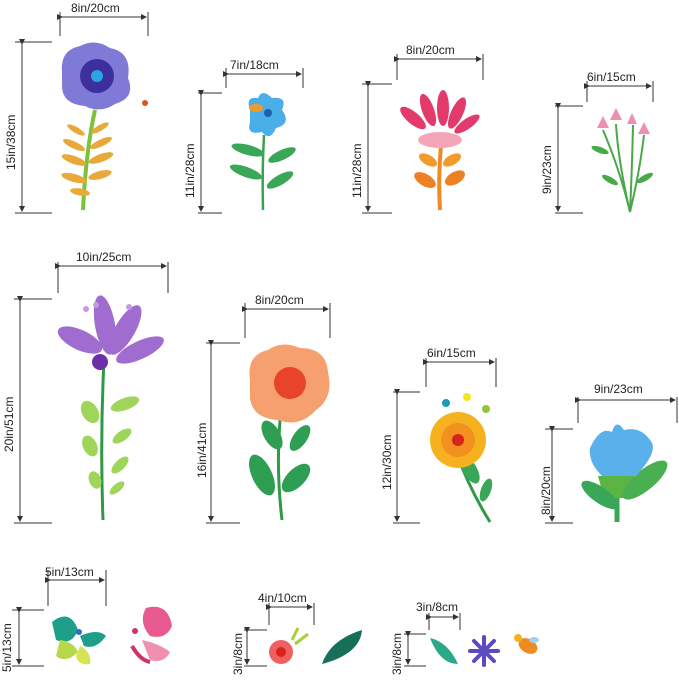 The width and height of the screenshot is (679, 681). What do you see at coordinates (342, 647) in the screenshot?
I see `dark-leaf-decal` at bounding box center [342, 647].